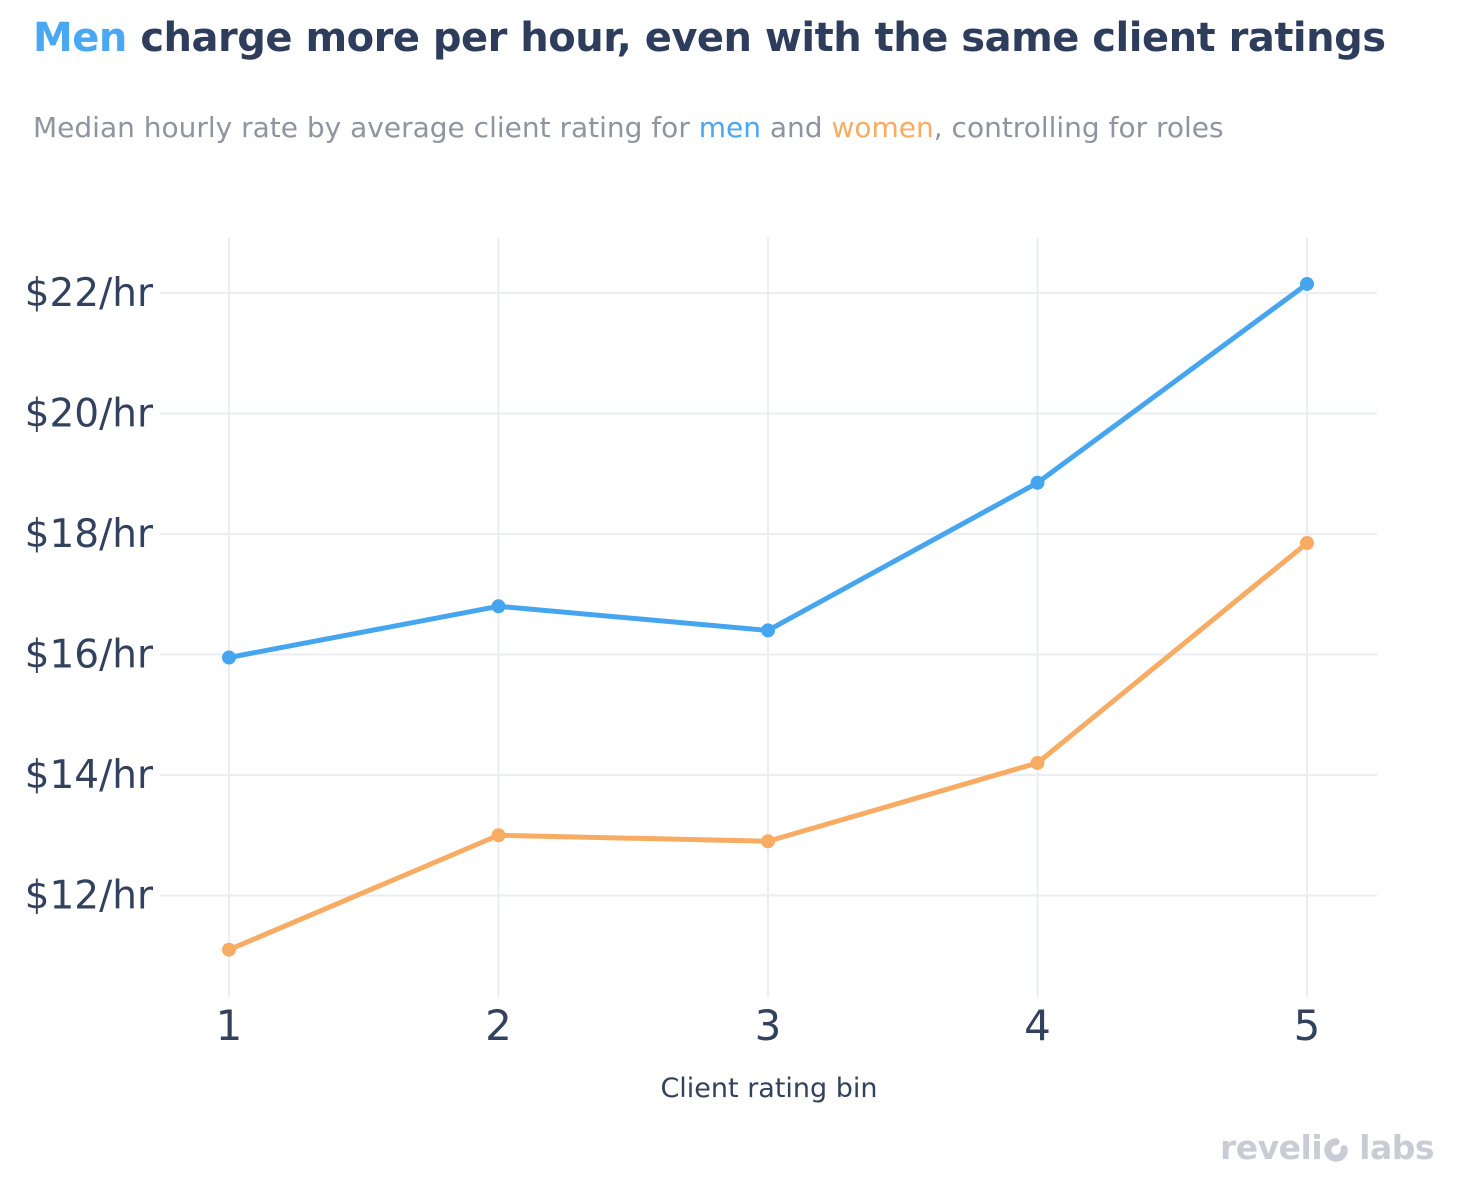  Describe the element at coordinates (229, 1025) in the screenshot. I see `x-tick-1: 1` at that location.